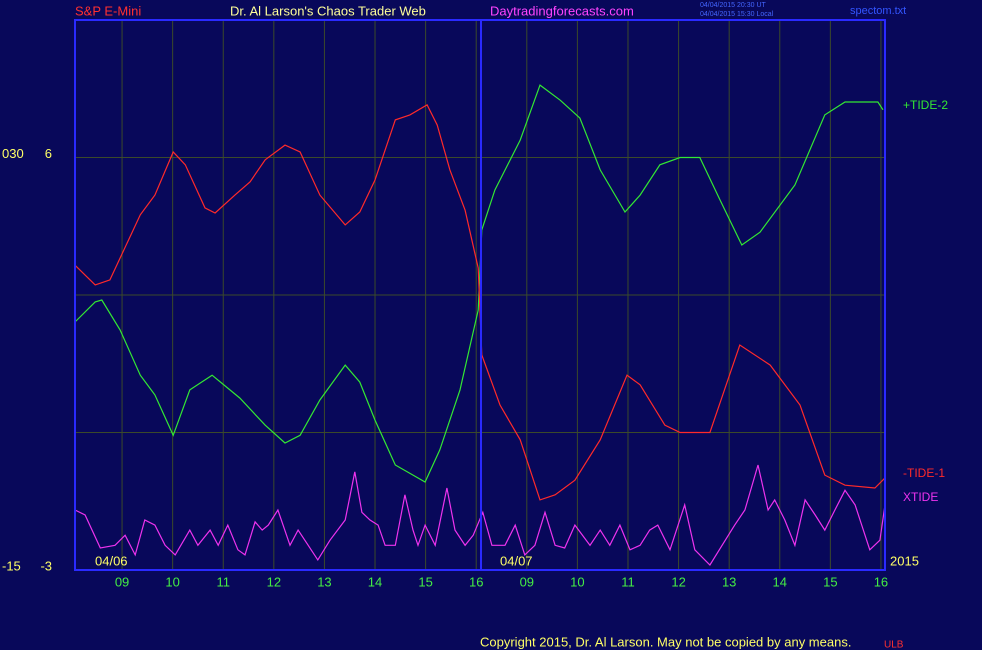 The image size is (982, 650). I want to click on stamp-ut: 04/04/2015 20:30 UT, so click(733, 5).